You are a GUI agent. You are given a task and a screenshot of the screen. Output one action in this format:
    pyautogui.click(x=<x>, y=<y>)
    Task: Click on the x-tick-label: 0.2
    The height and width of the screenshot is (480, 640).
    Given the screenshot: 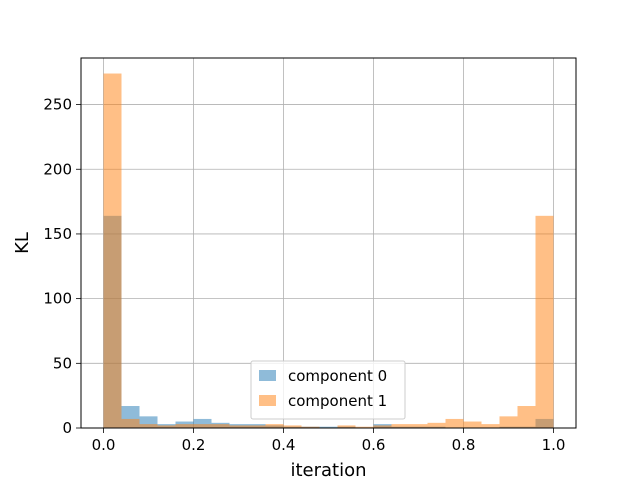 What is the action you would take?
    pyautogui.click(x=194, y=445)
    